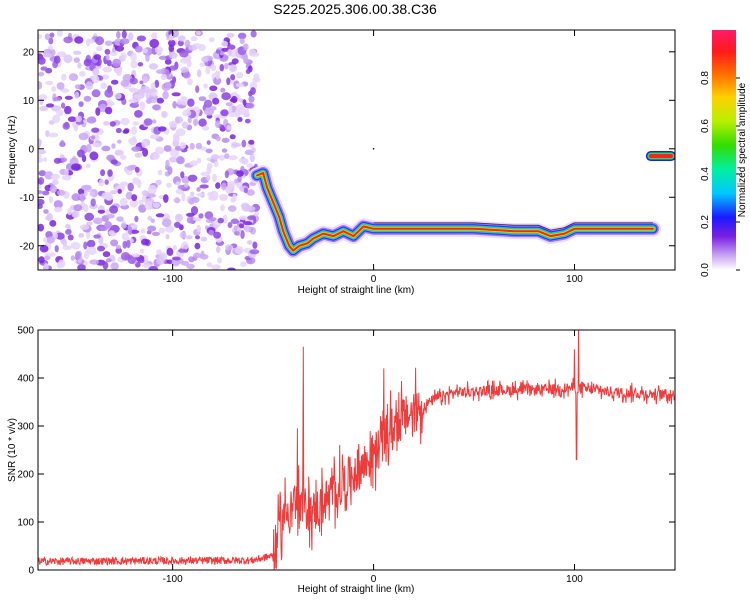 The height and width of the screenshot is (600, 750). I want to click on snr-ytick-label: 500, so click(25, 331).